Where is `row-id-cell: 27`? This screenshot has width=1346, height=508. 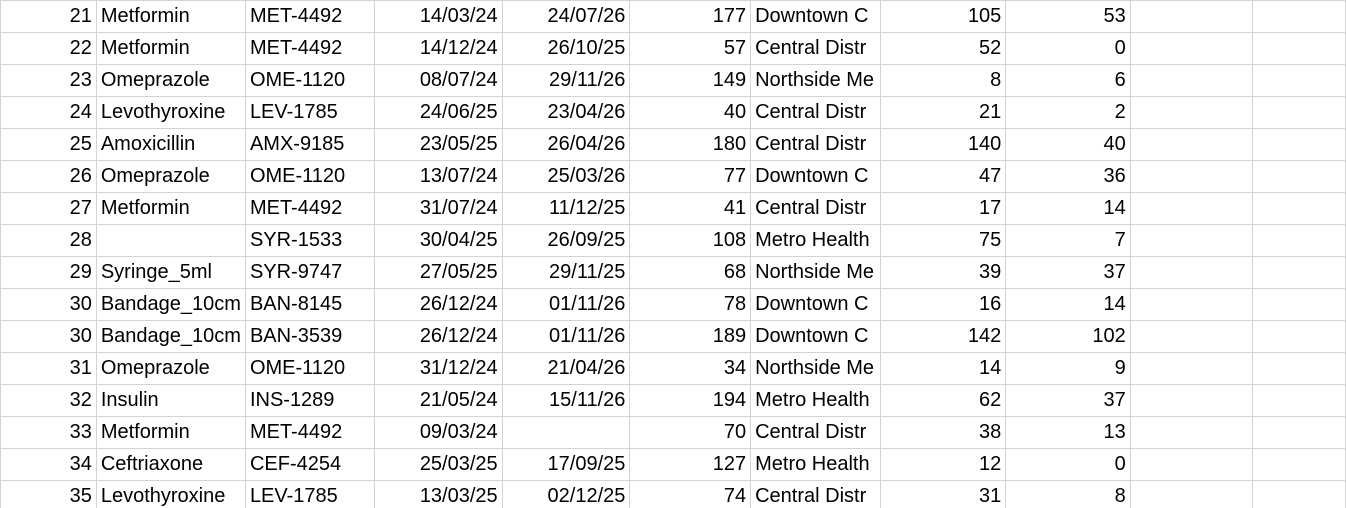 row-id-cell: 27 is located at coordinates (48, 208).